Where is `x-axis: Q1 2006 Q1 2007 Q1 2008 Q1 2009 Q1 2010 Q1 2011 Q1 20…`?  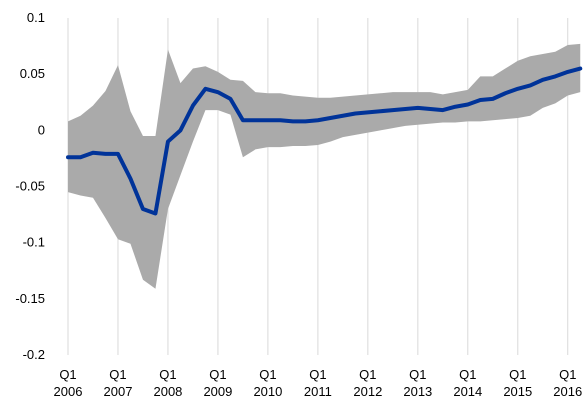 x-axis: Q1 2006 Q1 2007 Q1 2008 Q1 2009 Q1 2010 Q1 2011 Q1 20… is located at coordinates (318, 383).